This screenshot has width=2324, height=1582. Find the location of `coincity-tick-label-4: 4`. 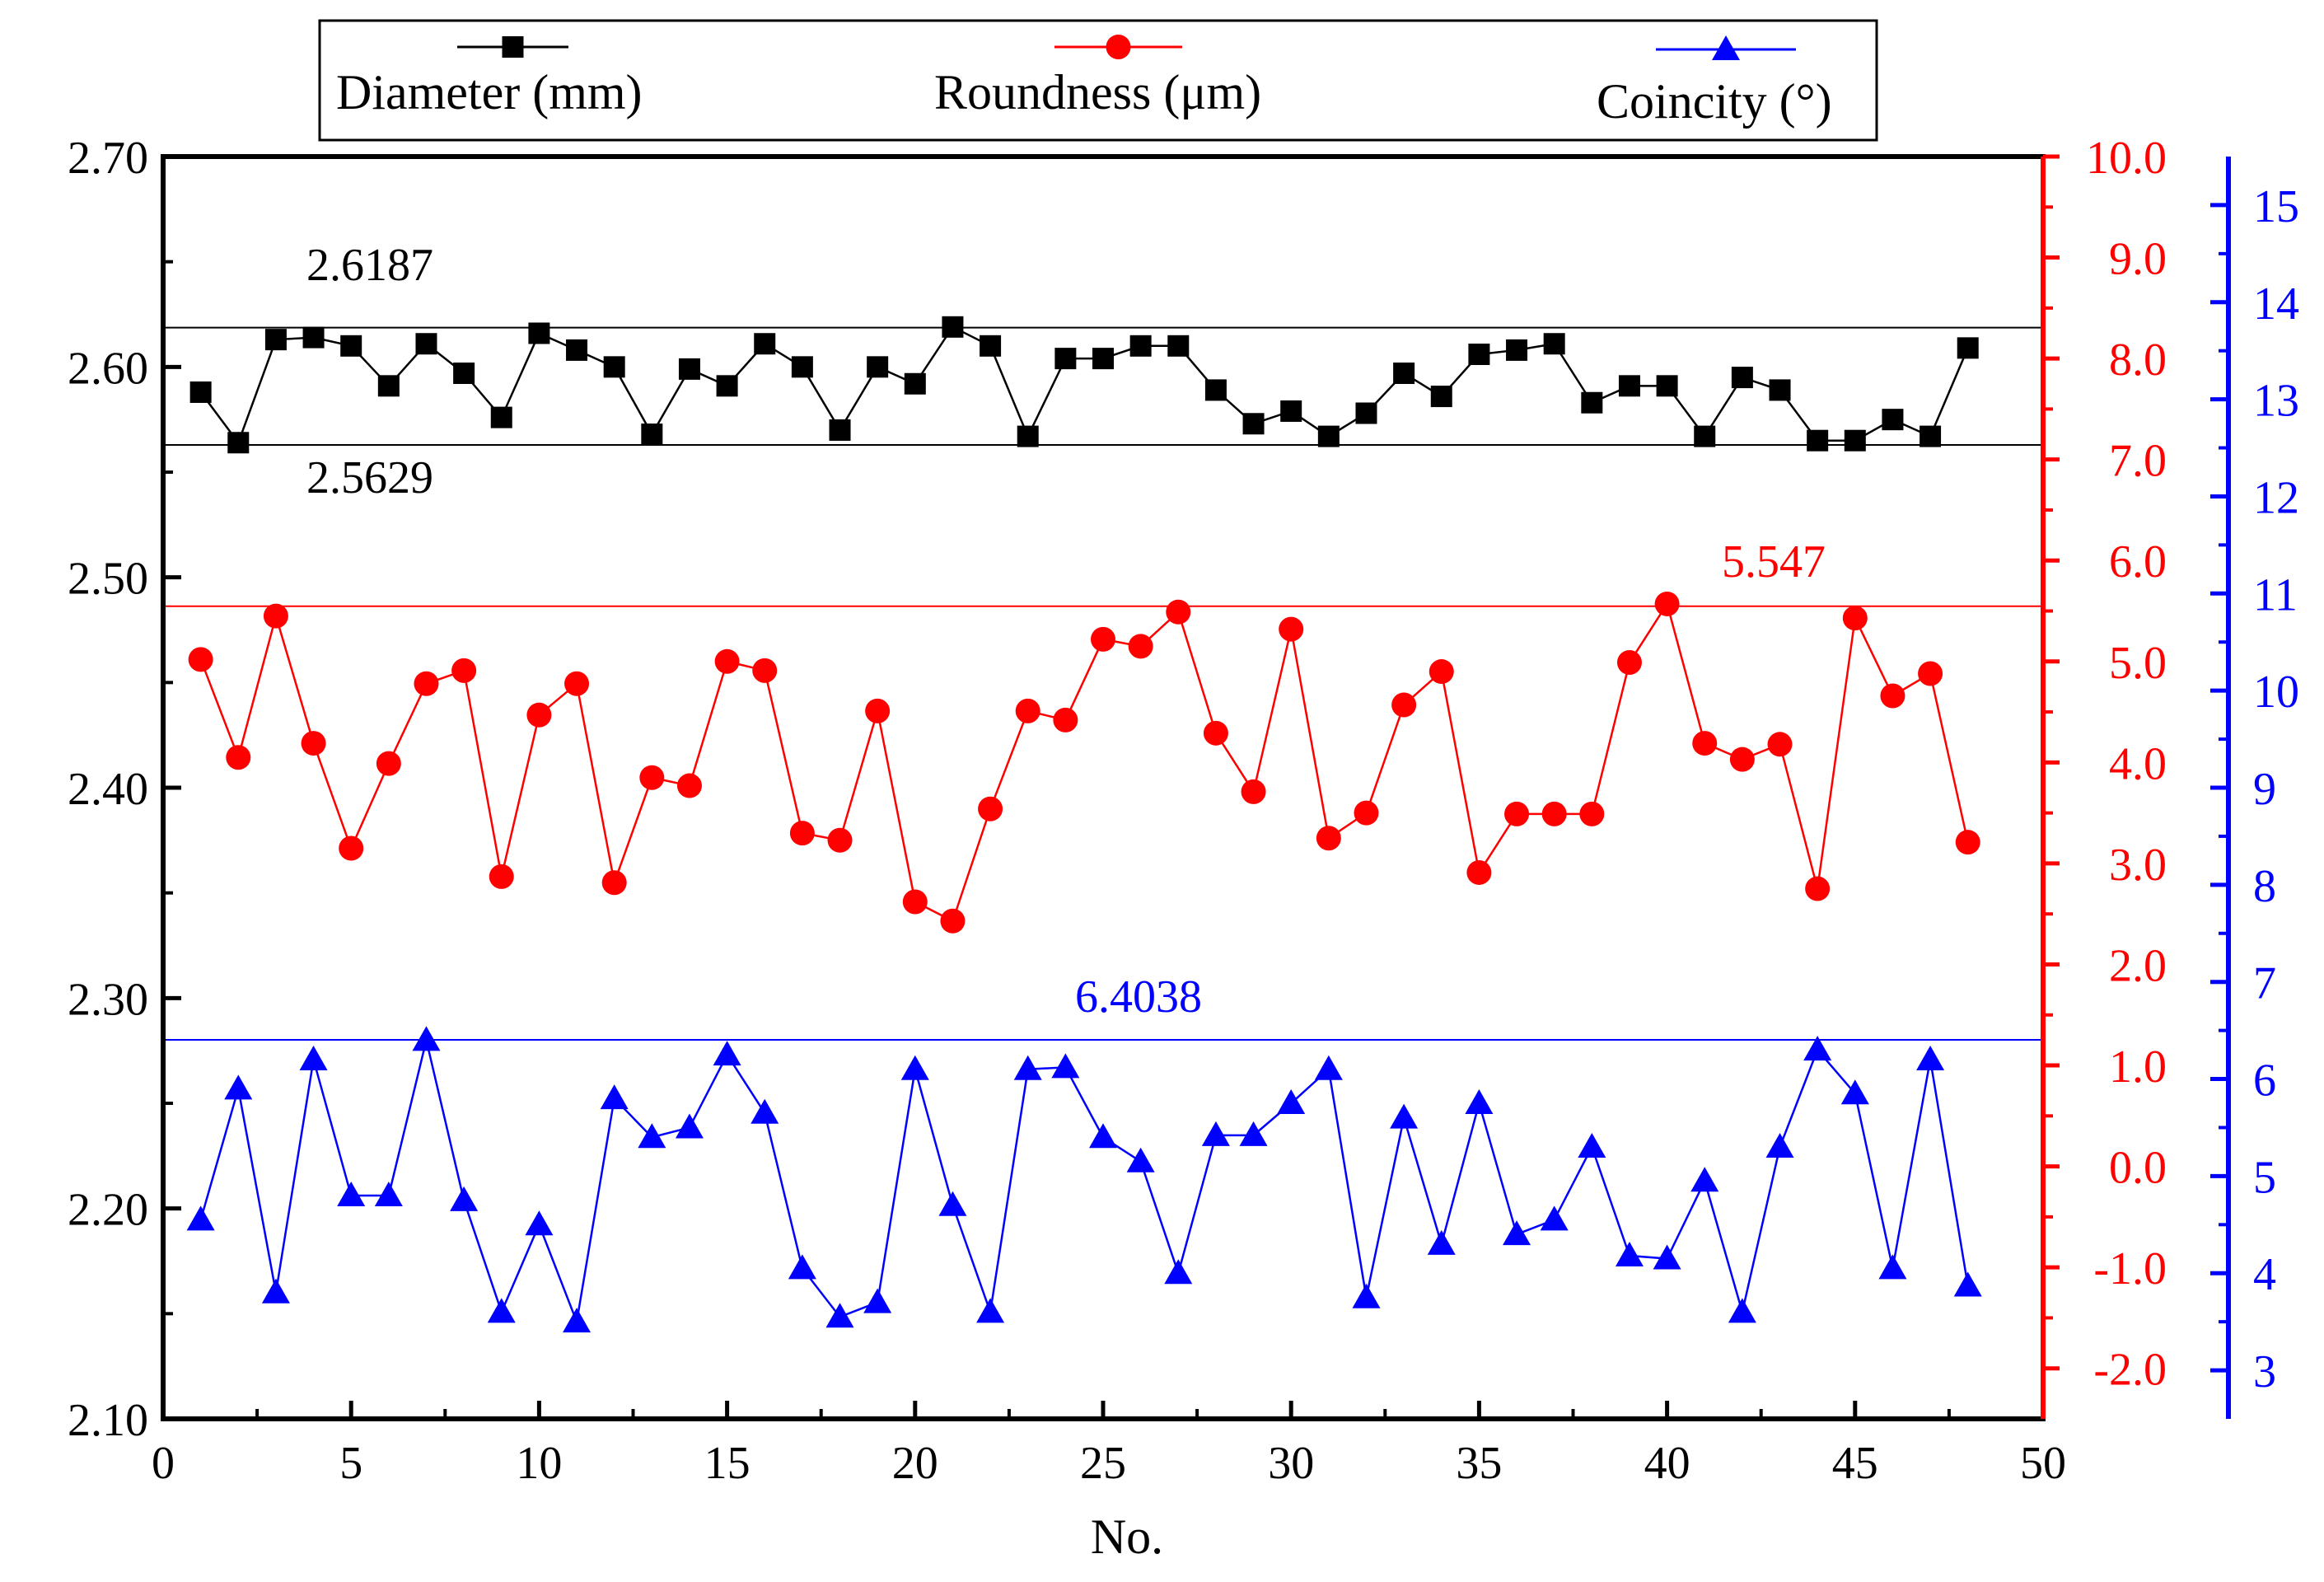

coincity-tick-label-4: 4 is located at coordinates (2264, 1275).